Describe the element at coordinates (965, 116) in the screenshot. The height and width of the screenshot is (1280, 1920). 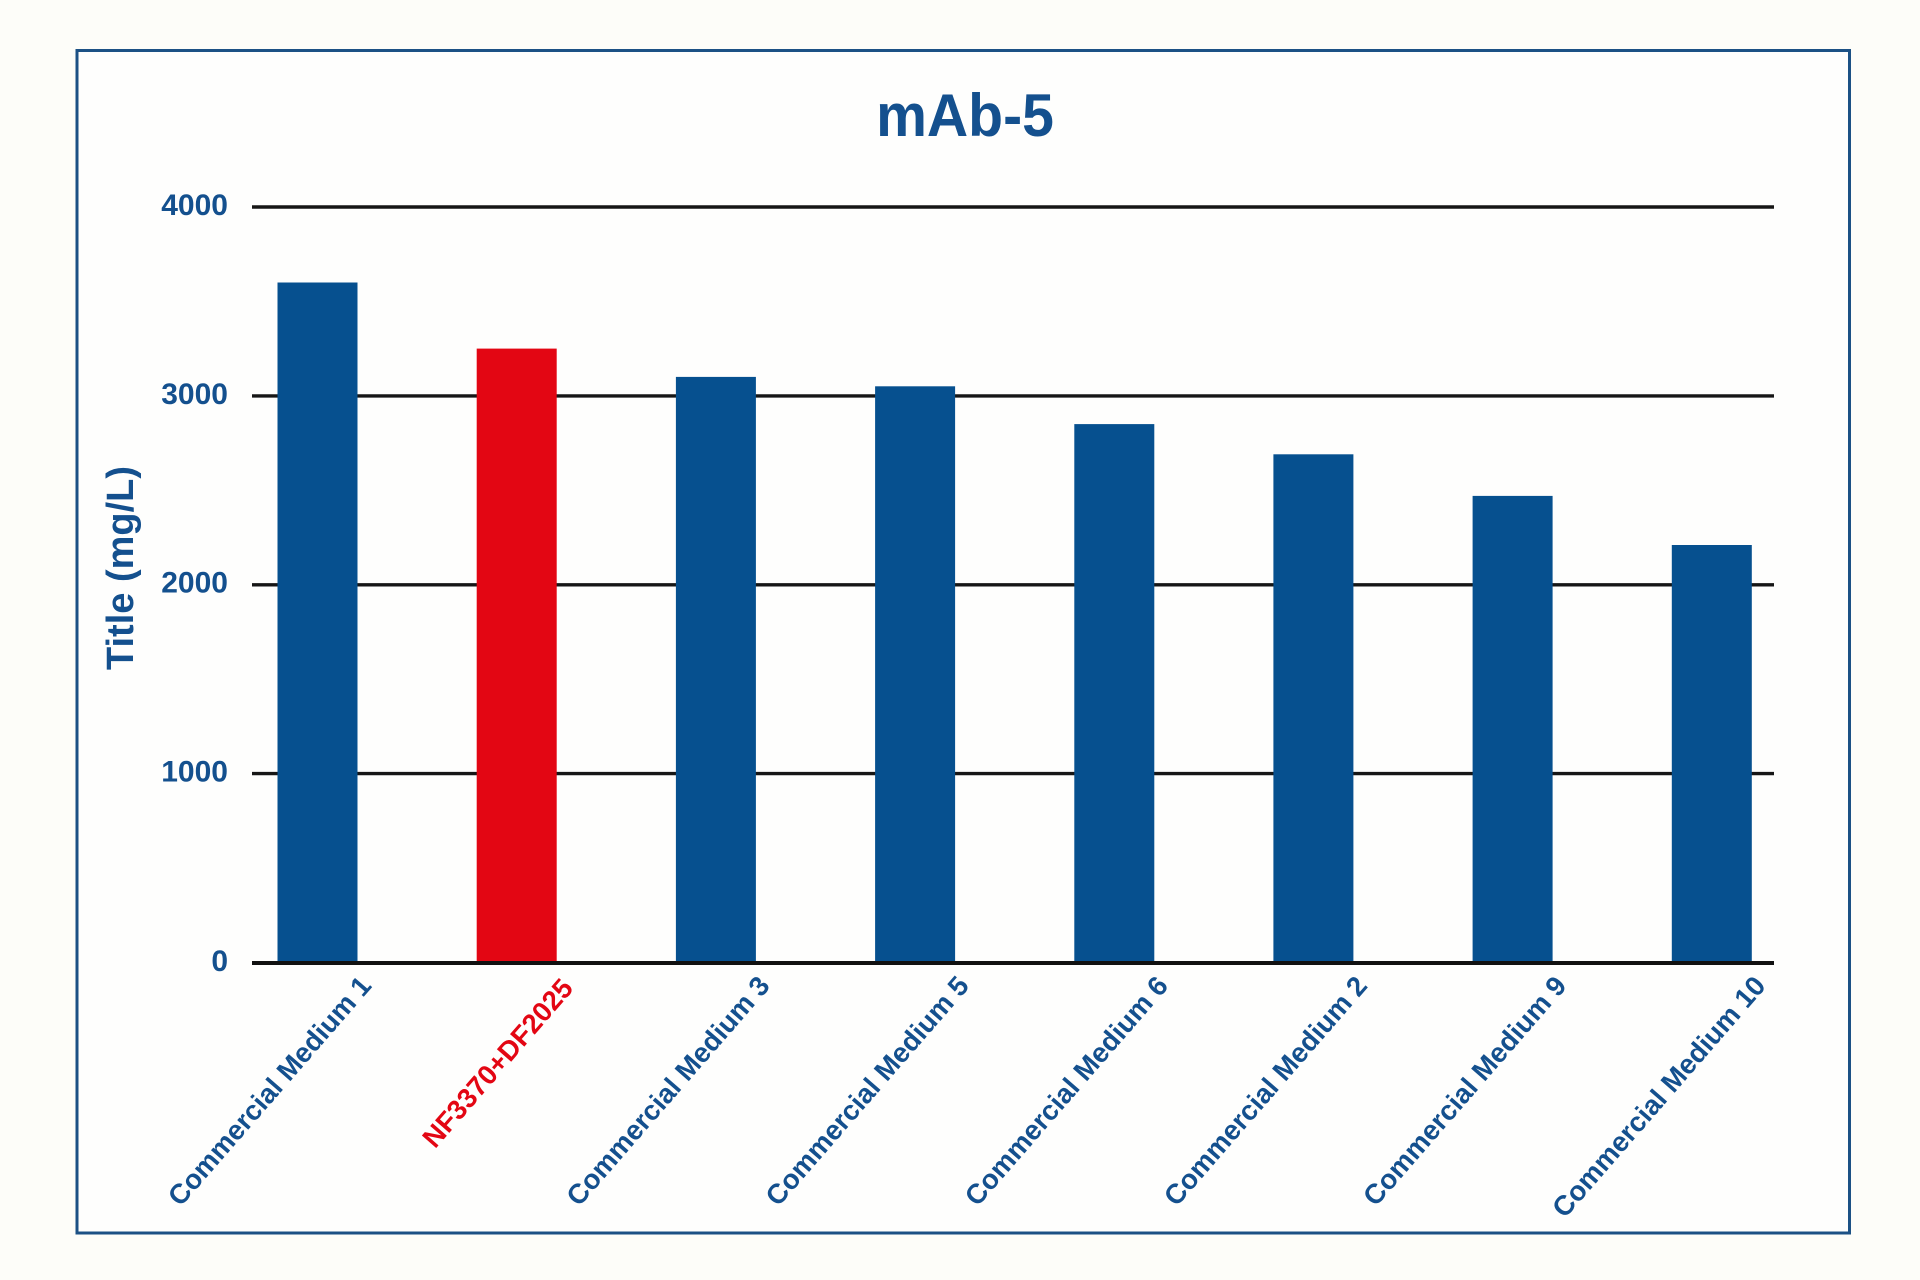
I see `svg-text: mAb-5` at that location.